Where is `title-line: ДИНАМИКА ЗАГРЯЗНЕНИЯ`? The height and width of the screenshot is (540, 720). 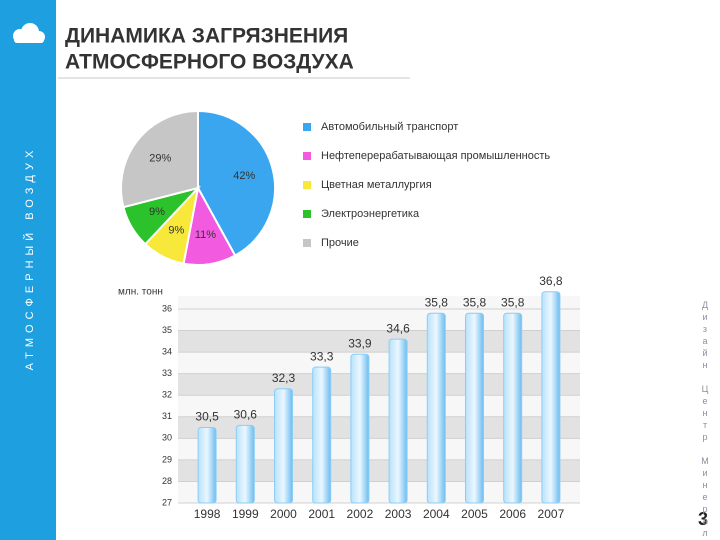
title-line: ДИНАМИКА ЗАГРЯЗНЕНИЯ is located at coordinates (206, 36).